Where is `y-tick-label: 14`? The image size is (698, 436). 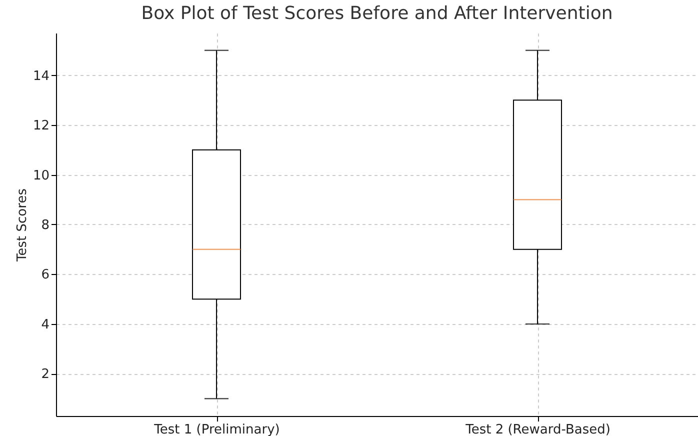
y-tick-label: 14 is located at coordinates (41, 76).